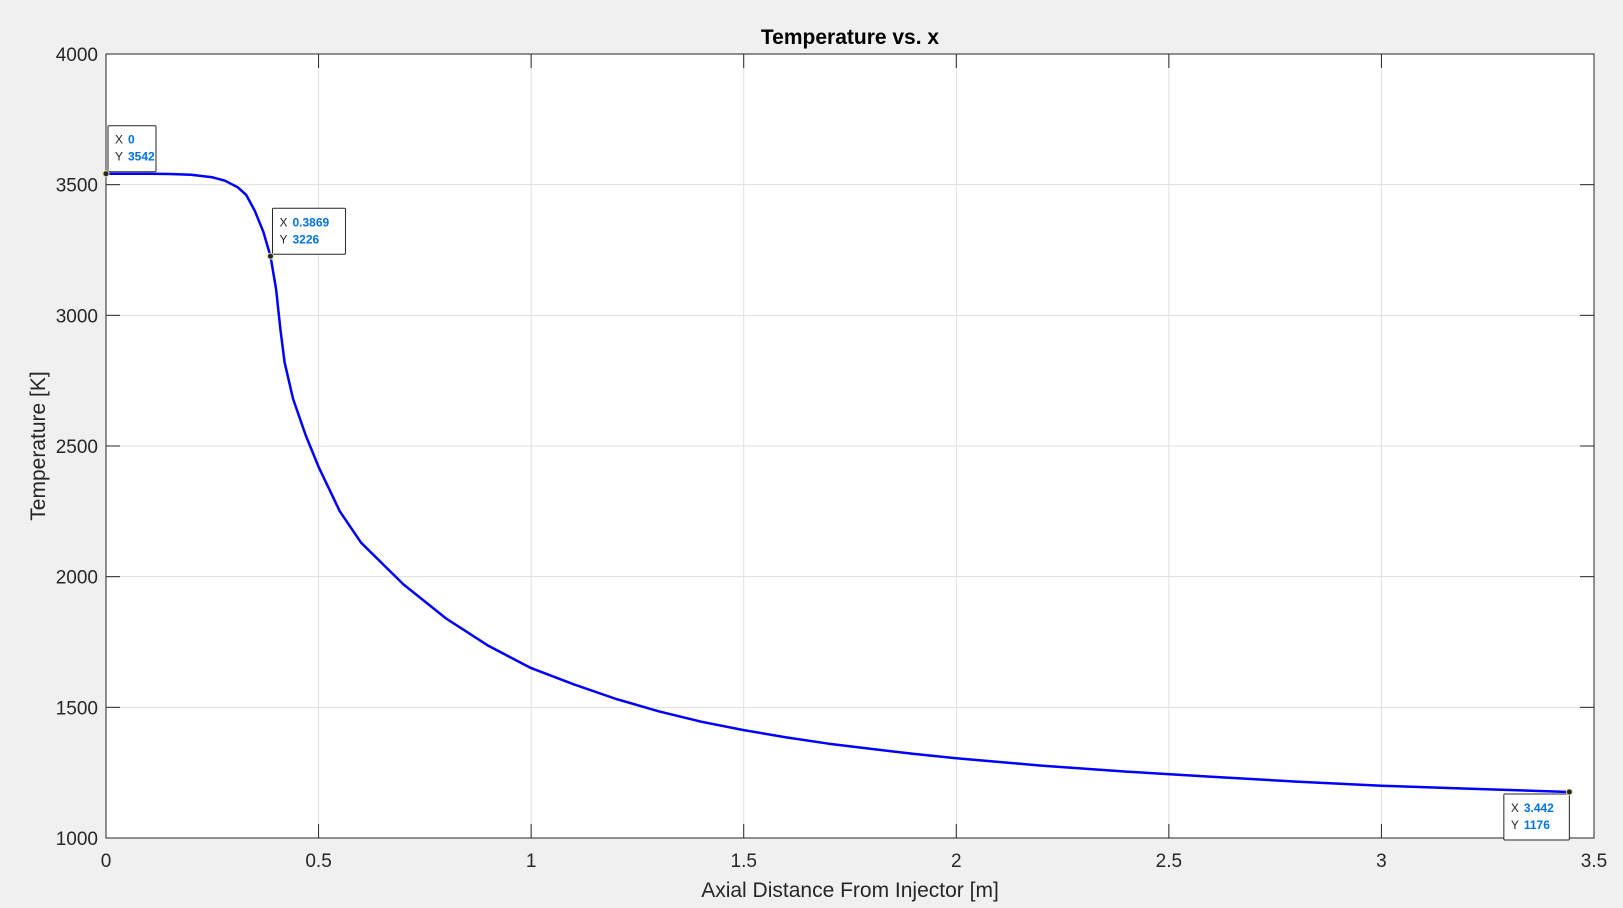 The height and width of the screenshot is (908, 1623). What do you see at coordinates (531, 861) in the screenshot?
I see `x-tick-label: 1` at bounding box center [531, 861].